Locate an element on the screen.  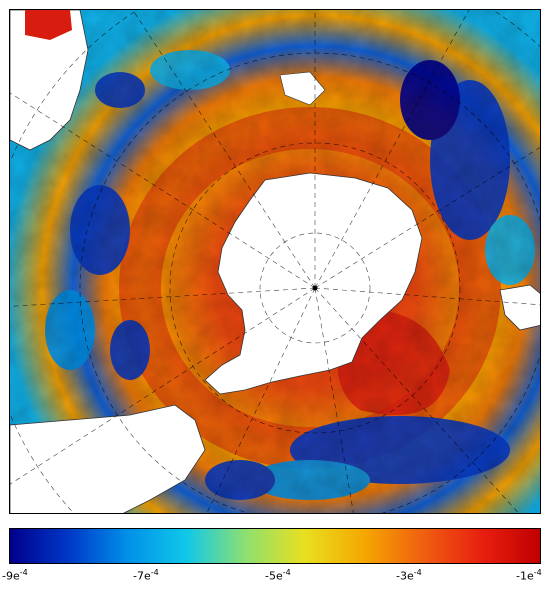
colorbar-label-4: -1e-4 is located at coordinates (529, 575).